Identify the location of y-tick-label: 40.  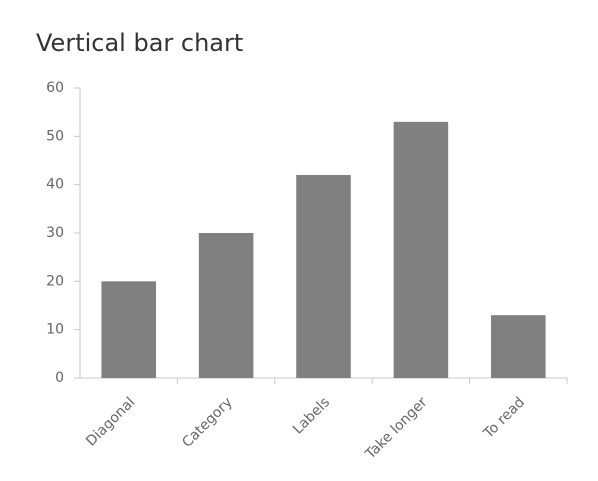
(55, 185).